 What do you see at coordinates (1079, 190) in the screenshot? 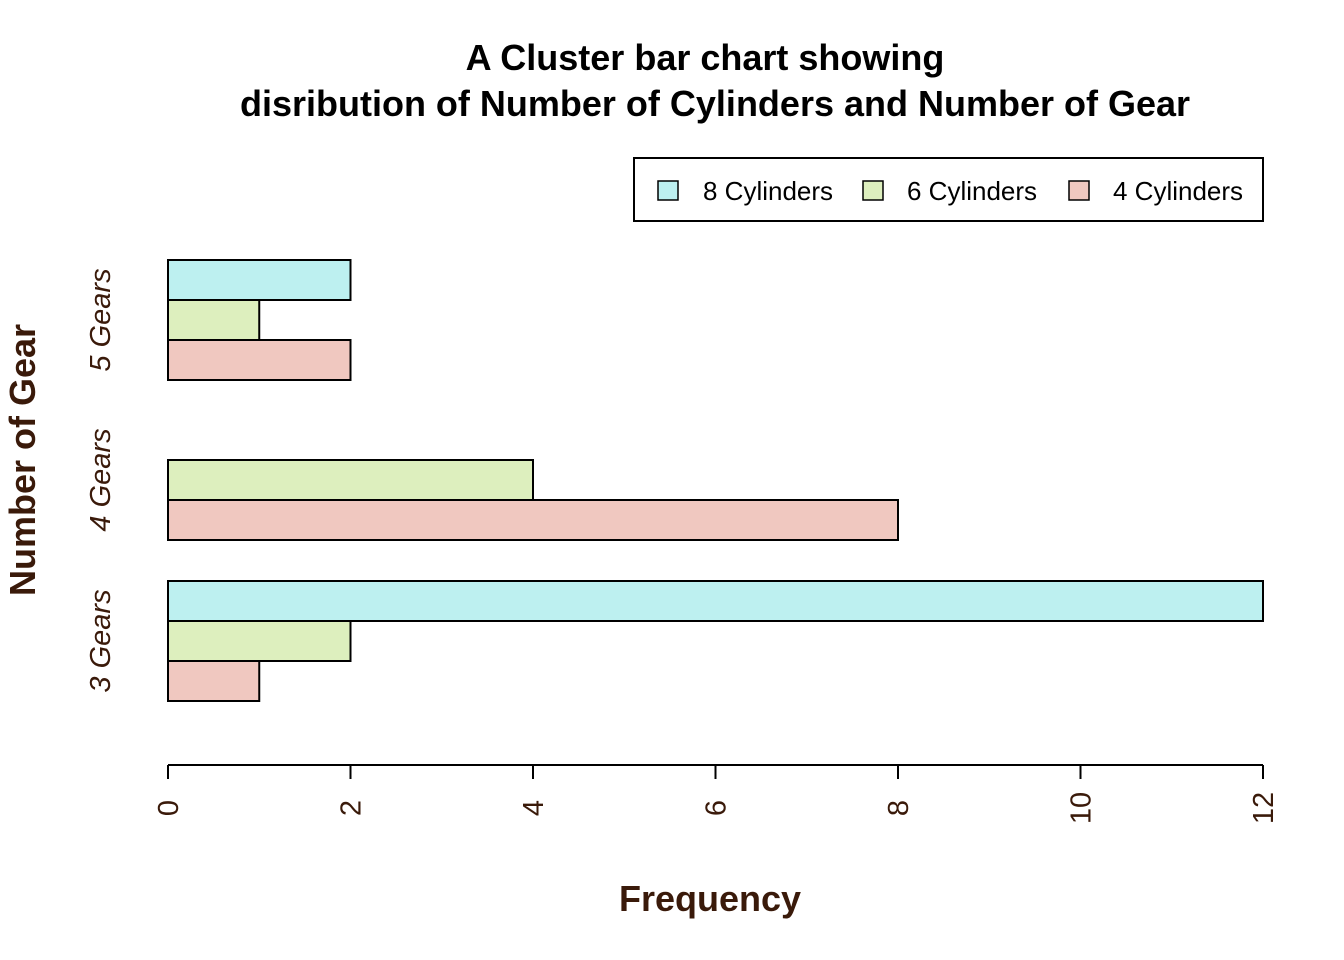
I see `legend-swatch-4-cylinders` at bounding box center [1079, 190].